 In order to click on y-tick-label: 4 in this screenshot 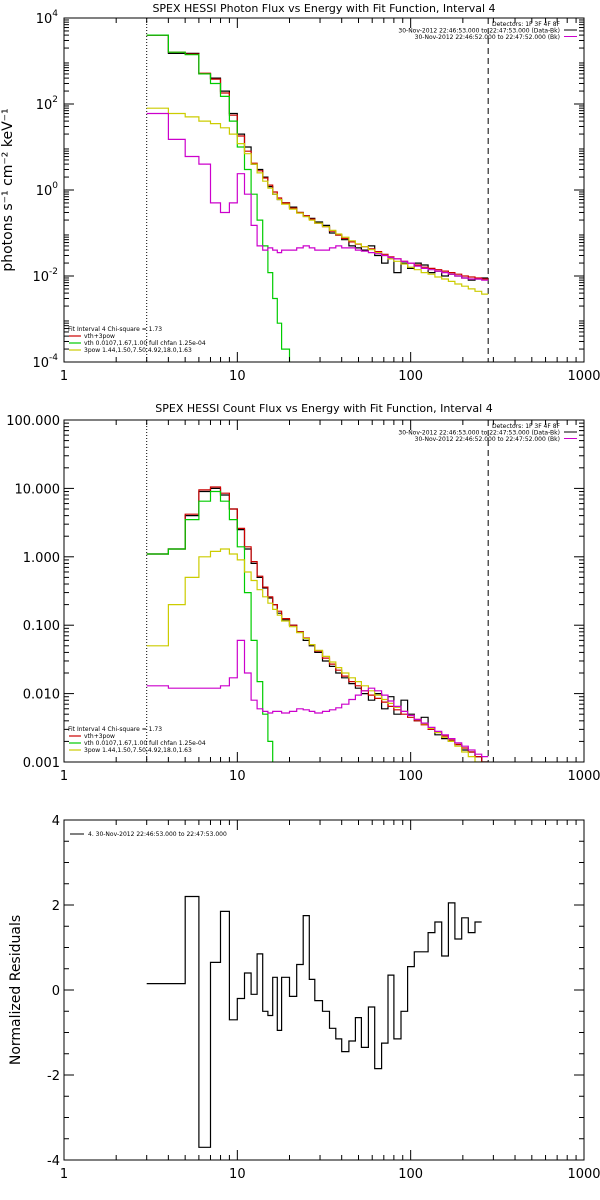, I will do `click(56, 821)`.